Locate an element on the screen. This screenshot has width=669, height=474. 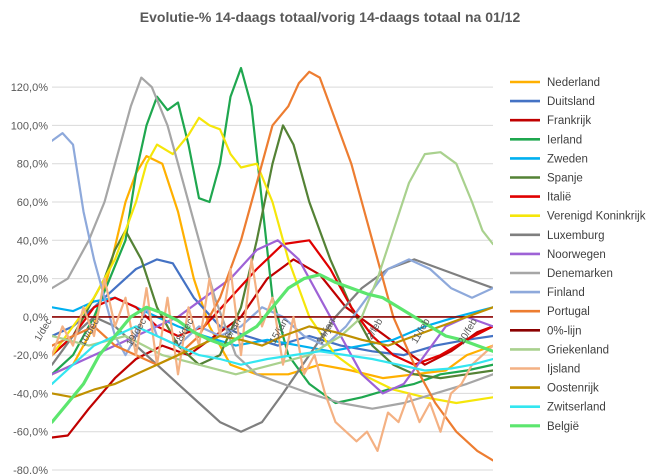
series-line-oostenrijk is located at coordinates (272, 352).